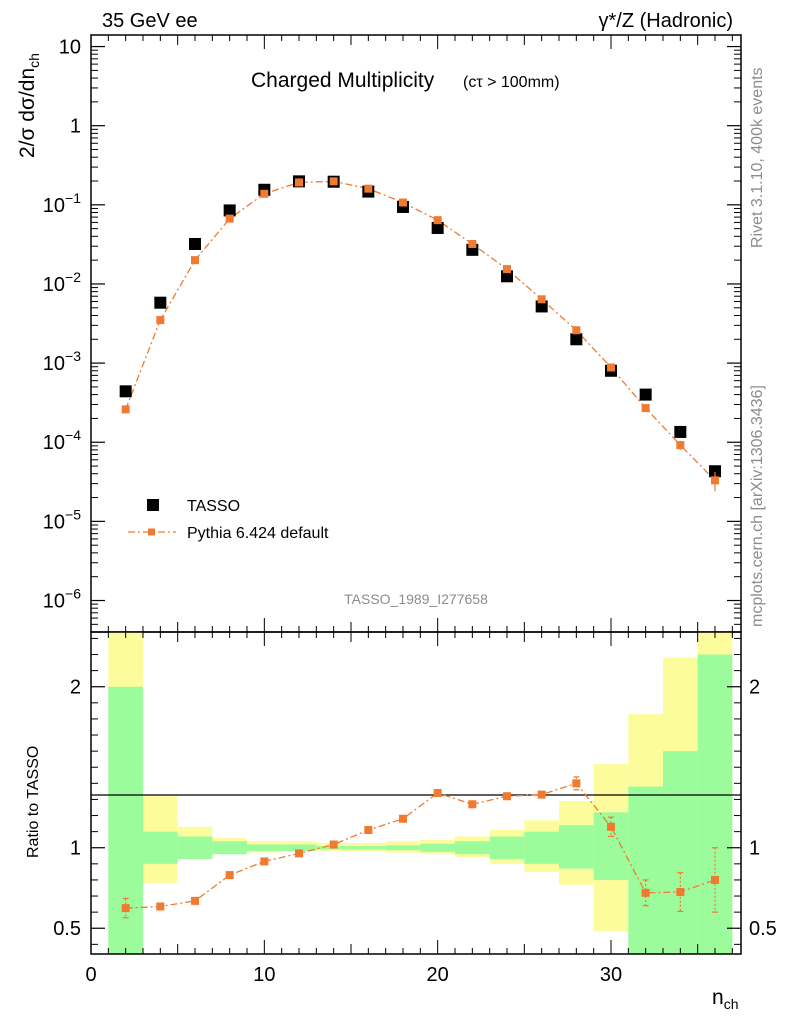 The width and height of the screenshot is (786, 1024). What do you see at coordinates (67, 929) in the screenshot?
I see `ratio-ytick-label: 0.5` at bounding box center [67, 929].